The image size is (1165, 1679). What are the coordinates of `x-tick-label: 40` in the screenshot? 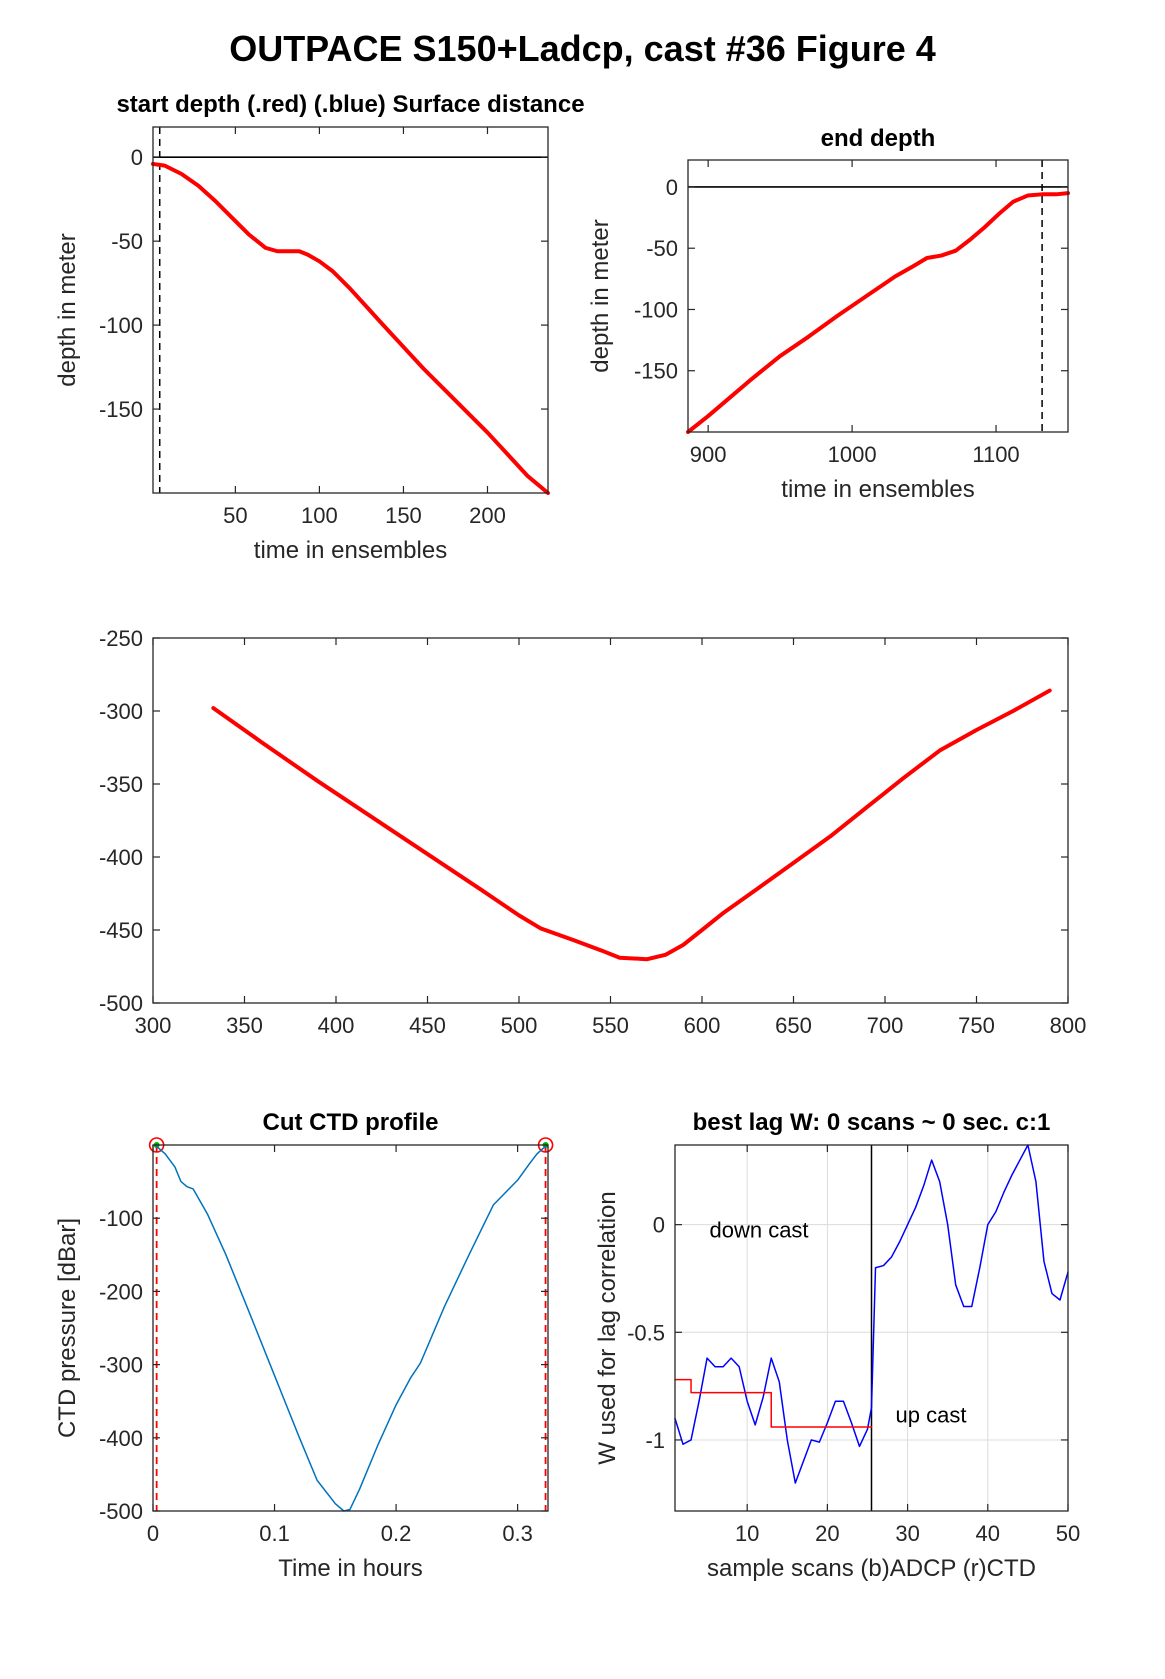 It's located at (988, 1533).